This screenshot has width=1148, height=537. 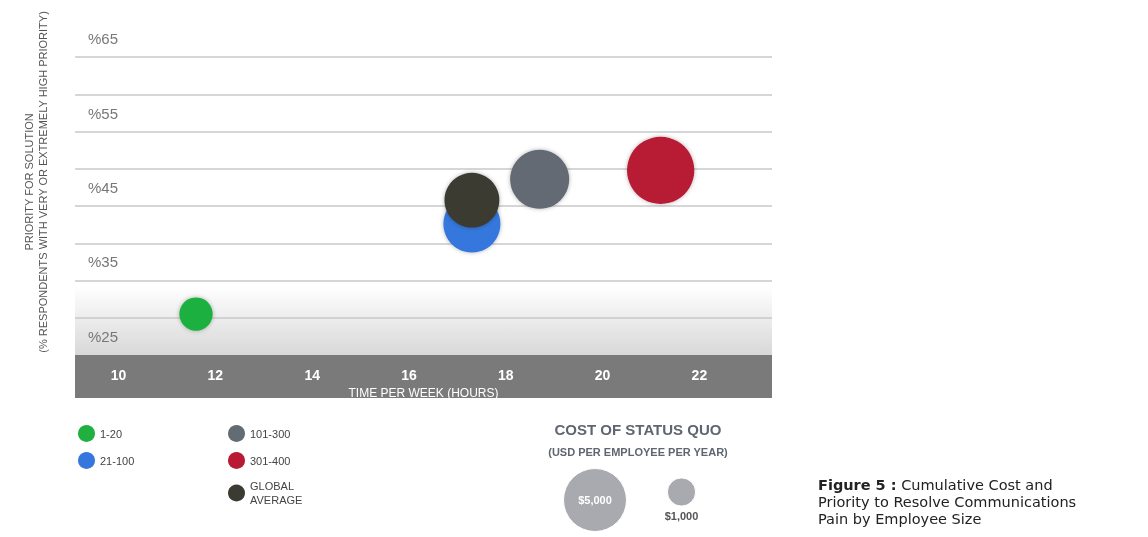 What do you see at coordinates (409, 375) in the screenshot?
I see `x-tick-label: 16` at bounding box center [409, 375].